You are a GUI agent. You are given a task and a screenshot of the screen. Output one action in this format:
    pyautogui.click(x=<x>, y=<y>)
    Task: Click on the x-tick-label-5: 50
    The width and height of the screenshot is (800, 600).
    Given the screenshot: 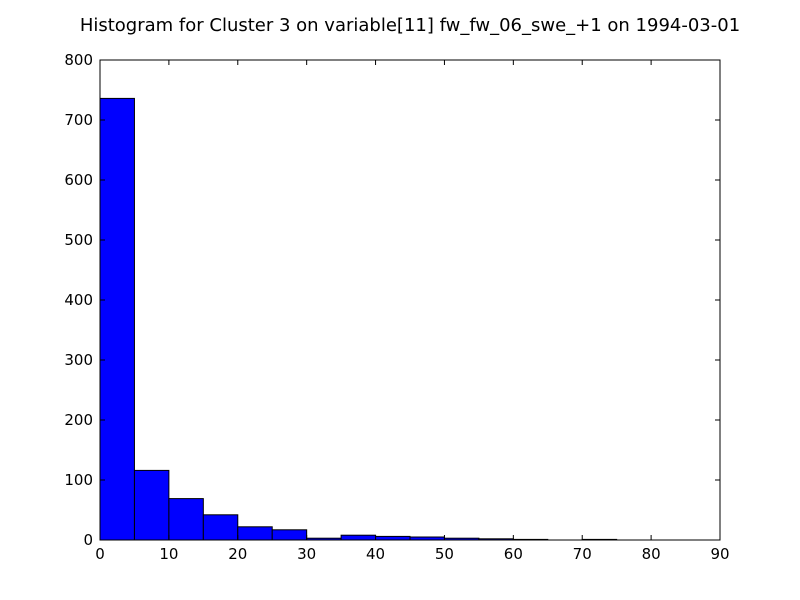 What is the action you would take?
    pyautogui.click(x=444, y=554)
    